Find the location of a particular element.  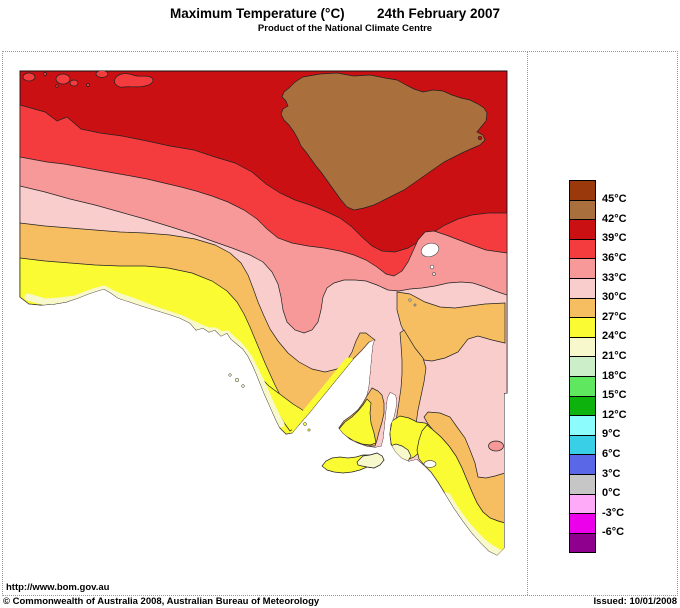

brown-region-red-dot is located at coordinates (480, 138).